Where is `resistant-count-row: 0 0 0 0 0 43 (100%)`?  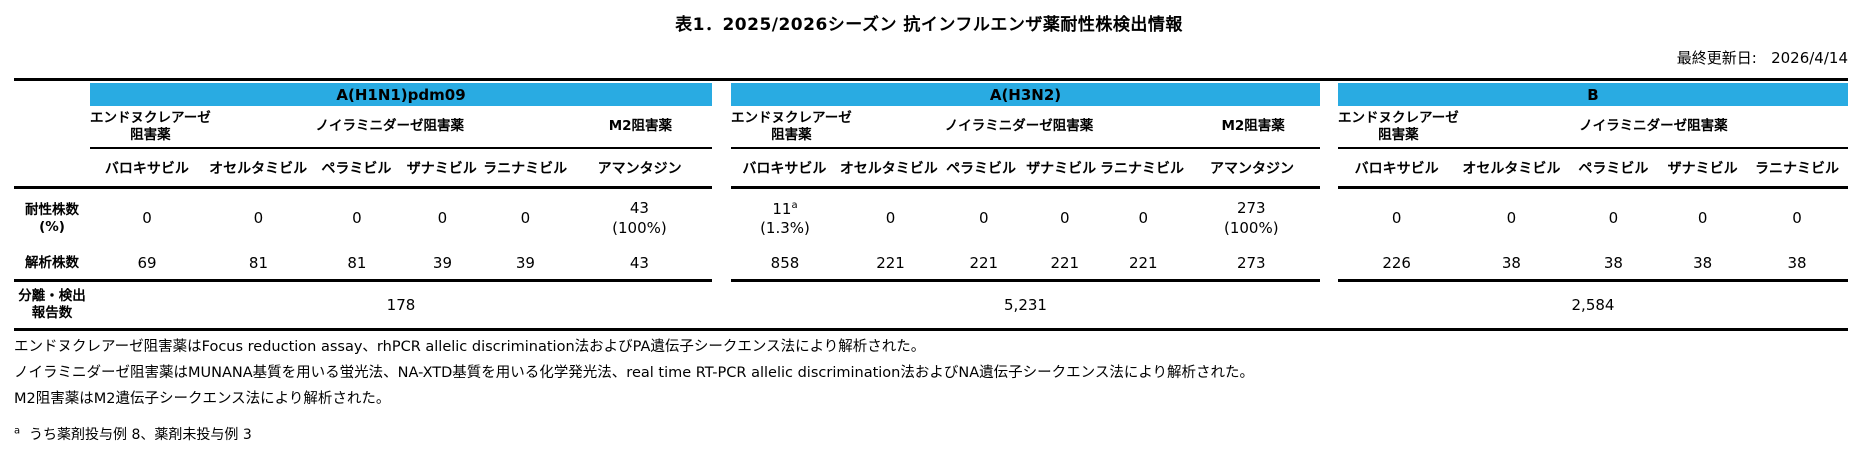
resistant-count-row: 0 0 0 0 0 43 (100%) is located at coordinates (401, 218).